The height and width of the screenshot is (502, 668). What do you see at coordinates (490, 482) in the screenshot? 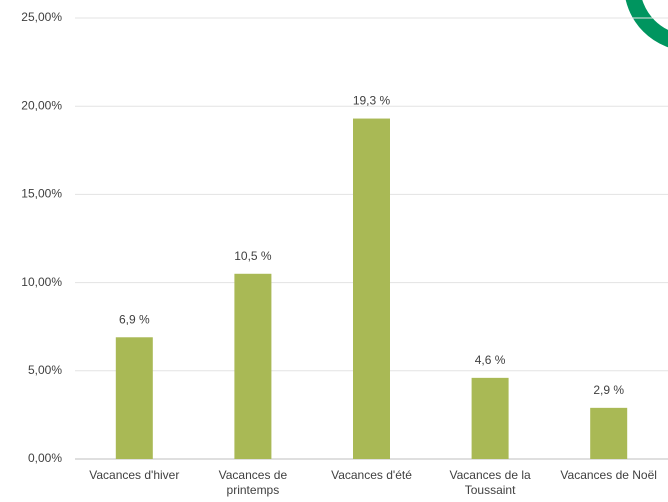
I see `x-tick-label: Vacances de la Toussaint` at bounding box center [490, 482].